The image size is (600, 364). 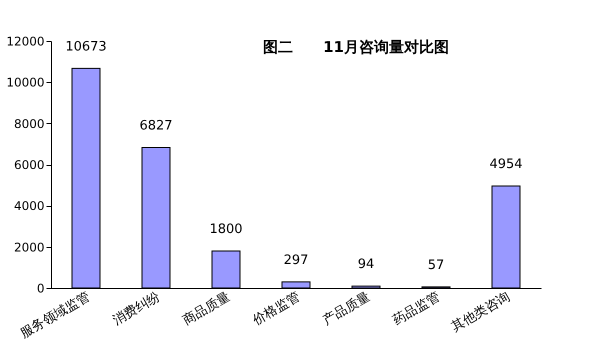 I want to click on y-tick-label: 10000, so click(x=25, y=83).